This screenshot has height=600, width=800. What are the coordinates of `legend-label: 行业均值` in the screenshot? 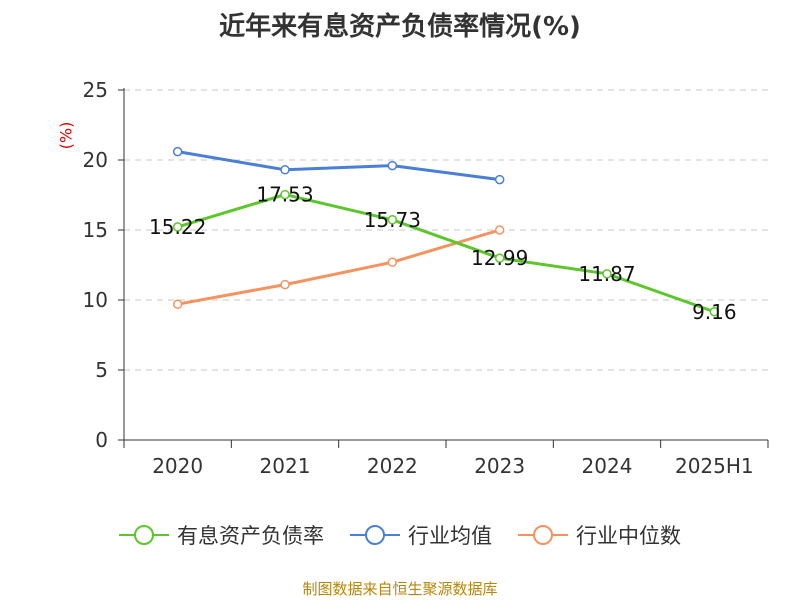 It's located at (450, 536).